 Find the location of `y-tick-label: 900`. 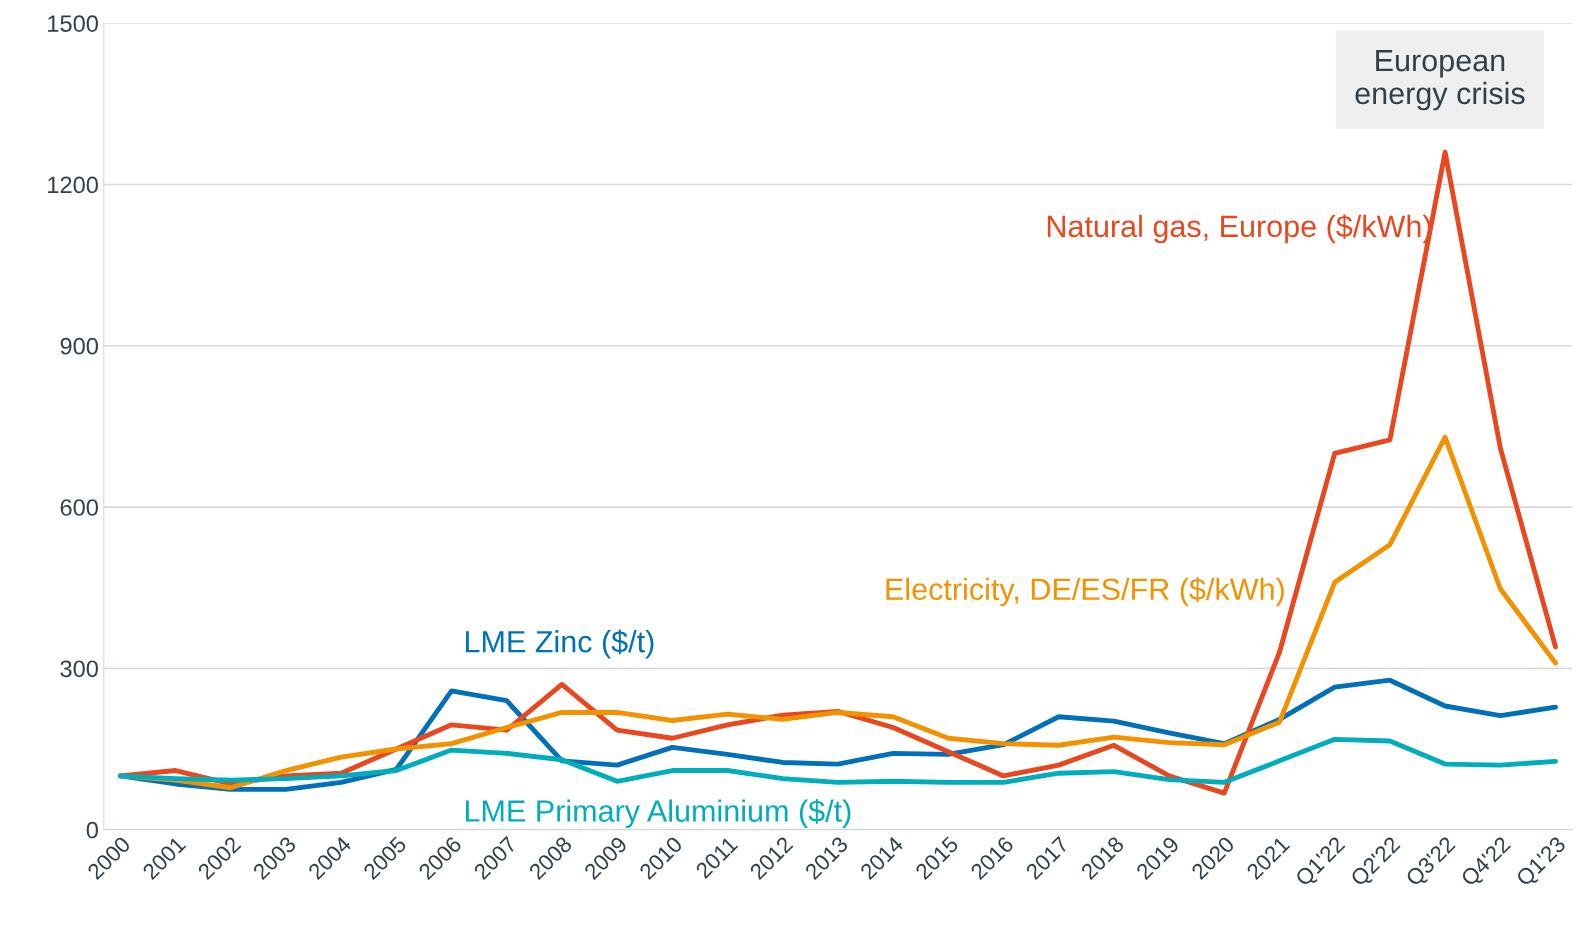

y-tick-label: 900 is located at coordinates (79, 346).